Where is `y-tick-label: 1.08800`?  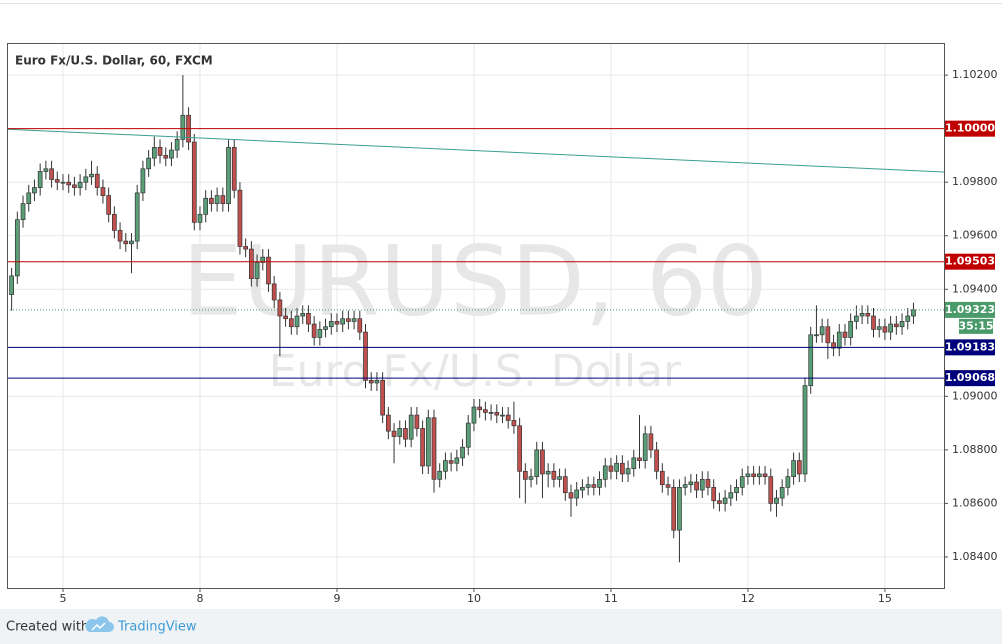 y-tick-label: 1.08800 is located at coordinates (975, 449).